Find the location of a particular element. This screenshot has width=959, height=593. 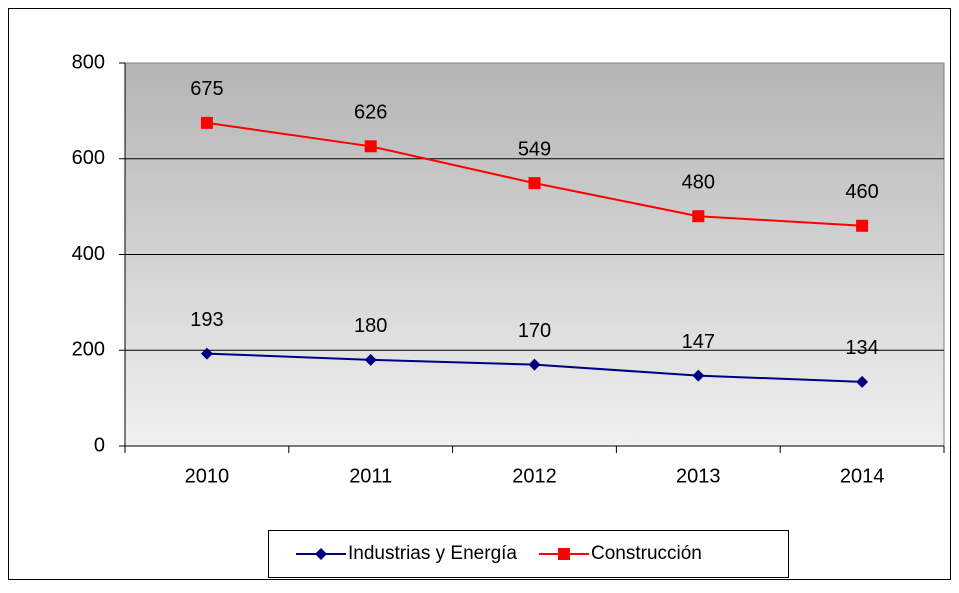

legend: Industrias y Energía Construcción is located at coordinates (499, 553).